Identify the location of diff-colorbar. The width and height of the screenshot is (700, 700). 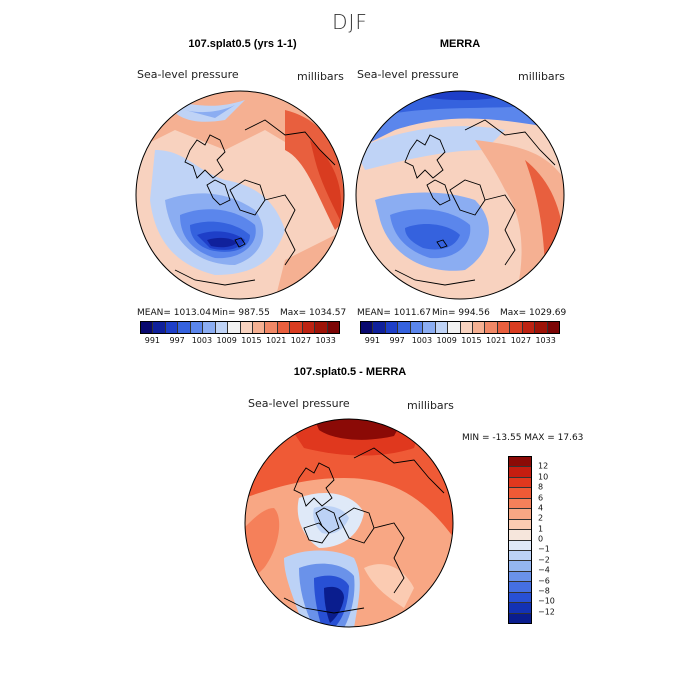
(520, 540).